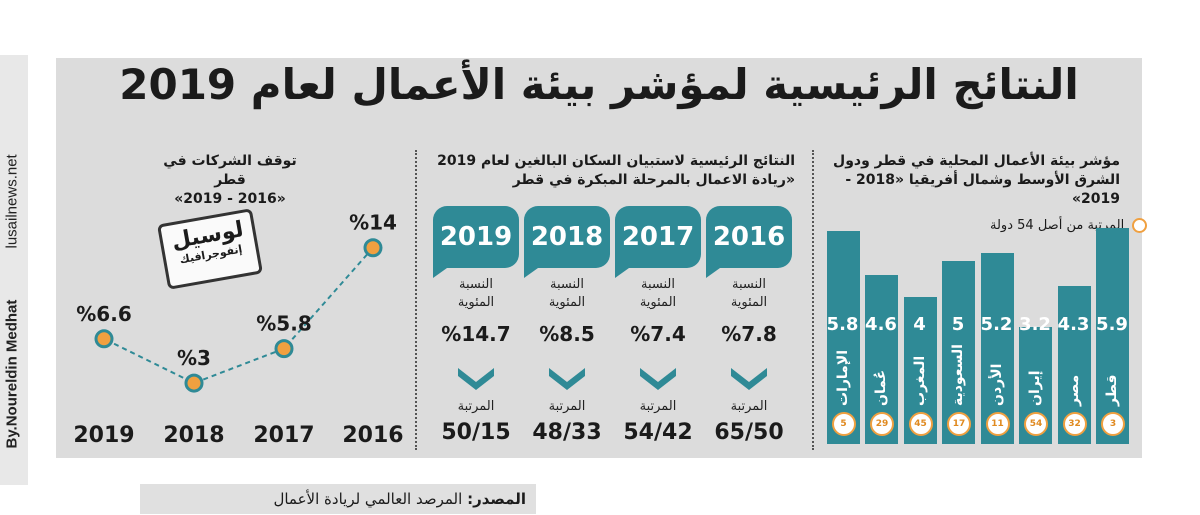  I want to click on year-tab: 2016, so click(749, 242).